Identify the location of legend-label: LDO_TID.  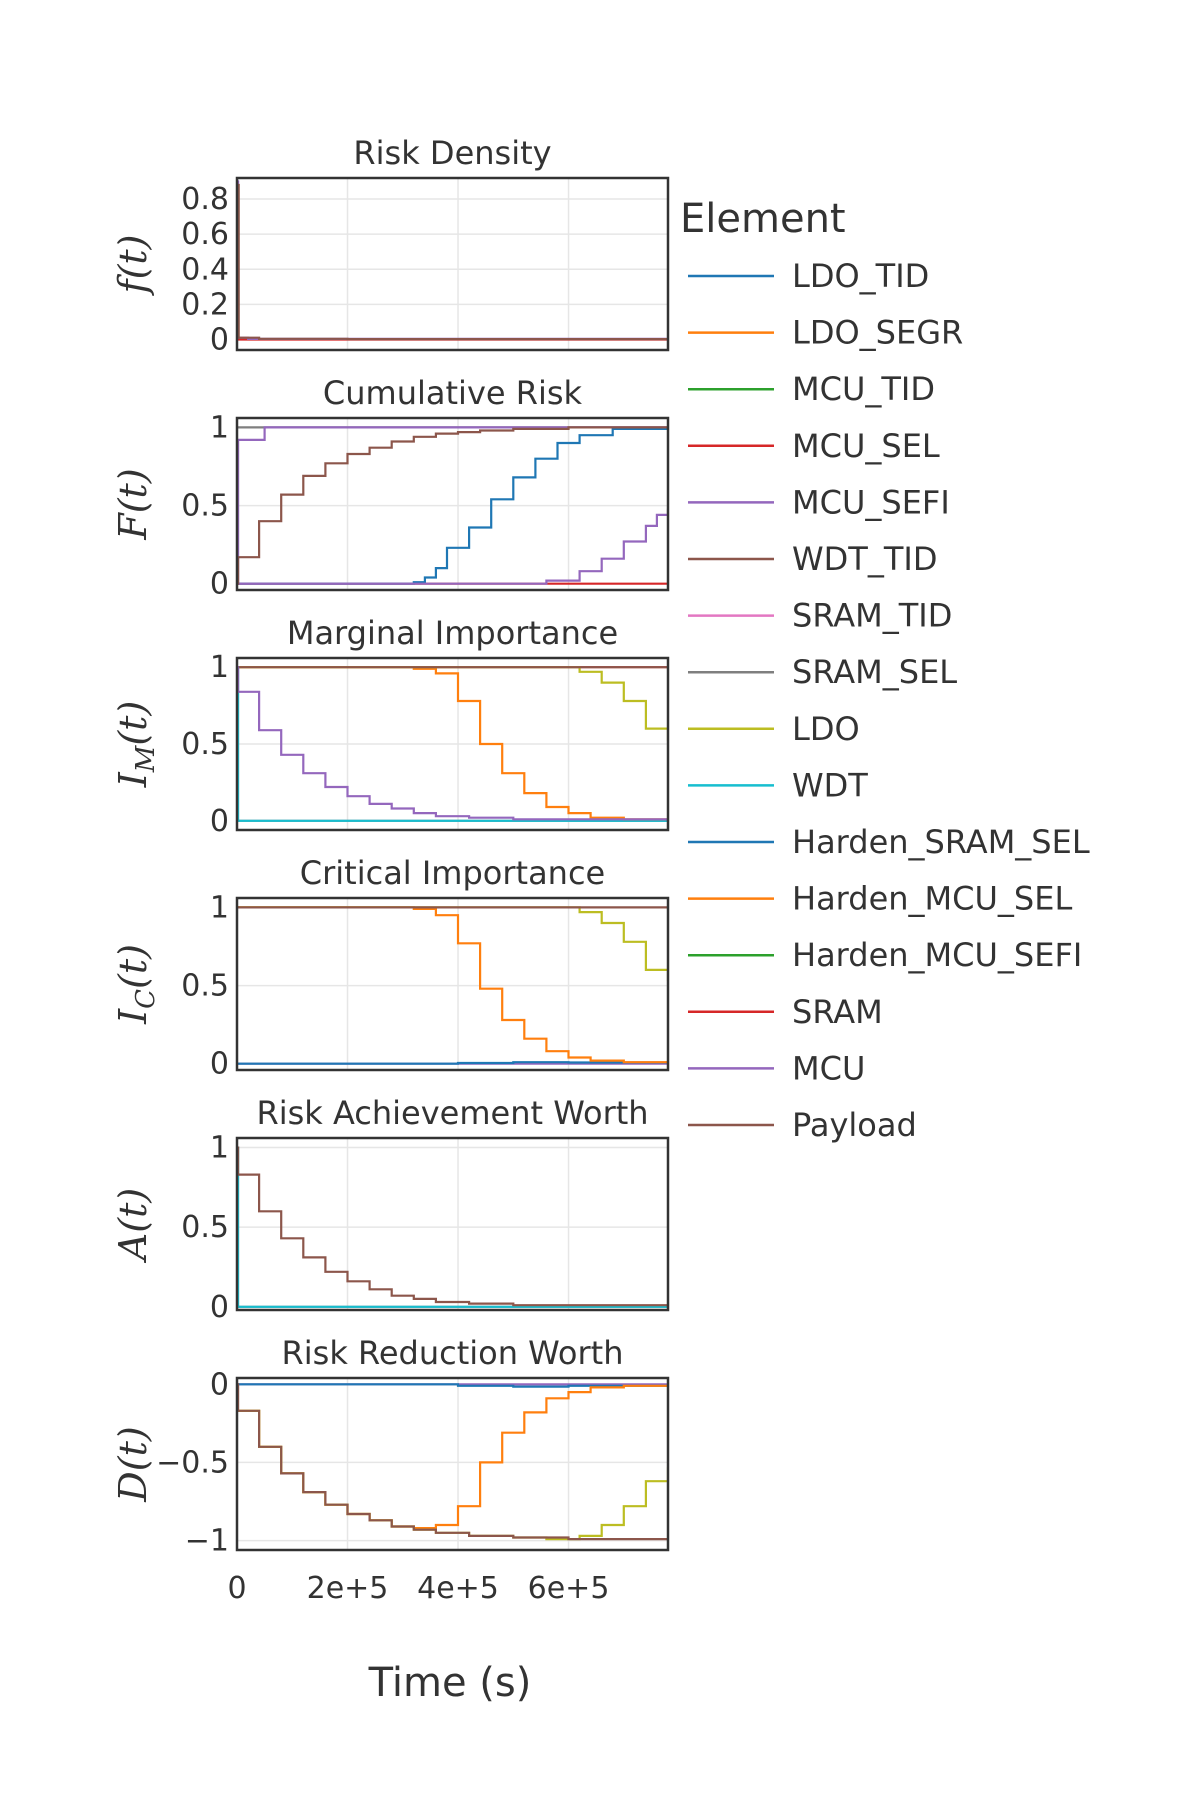
(860, 276).